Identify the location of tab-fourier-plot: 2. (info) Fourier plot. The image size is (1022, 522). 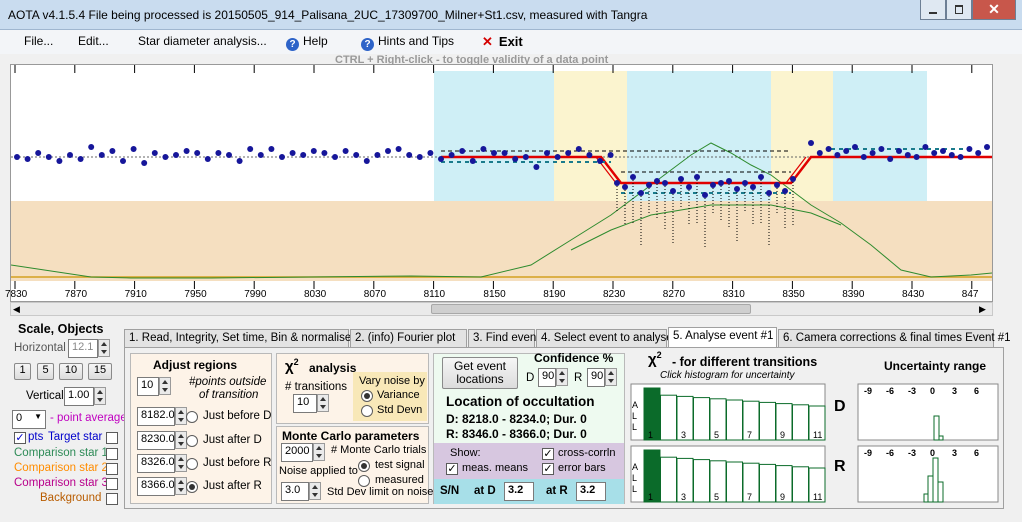
(408, 338).